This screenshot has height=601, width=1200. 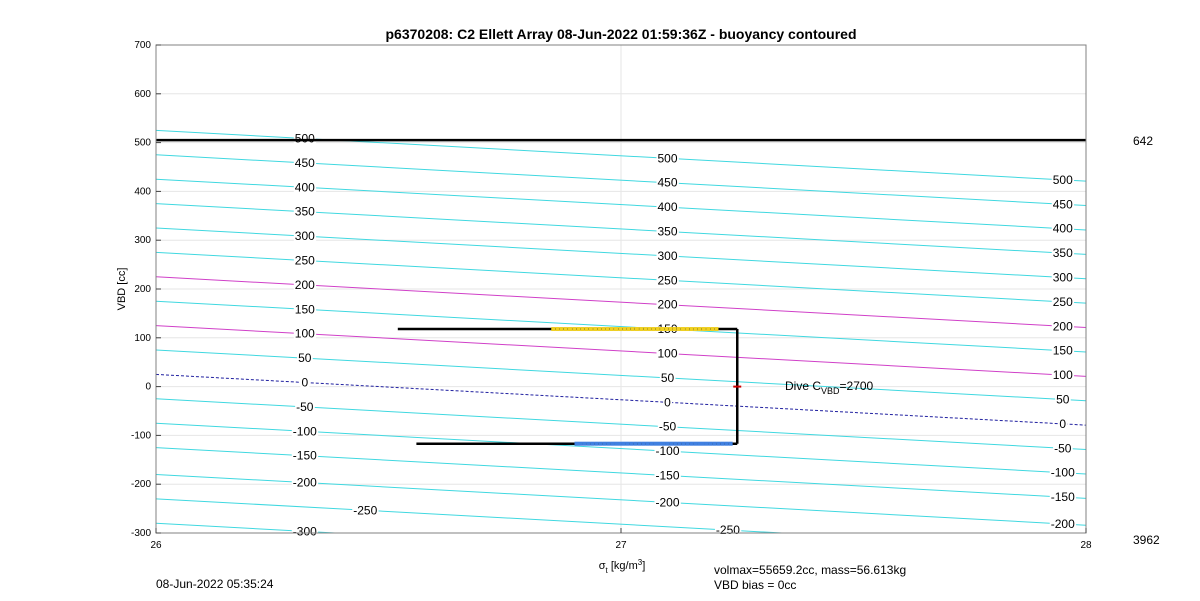 What do you see at coordinates (305, 483) in the screenshot?
I see `contour-label: -200` at bounding box center [305, 483].